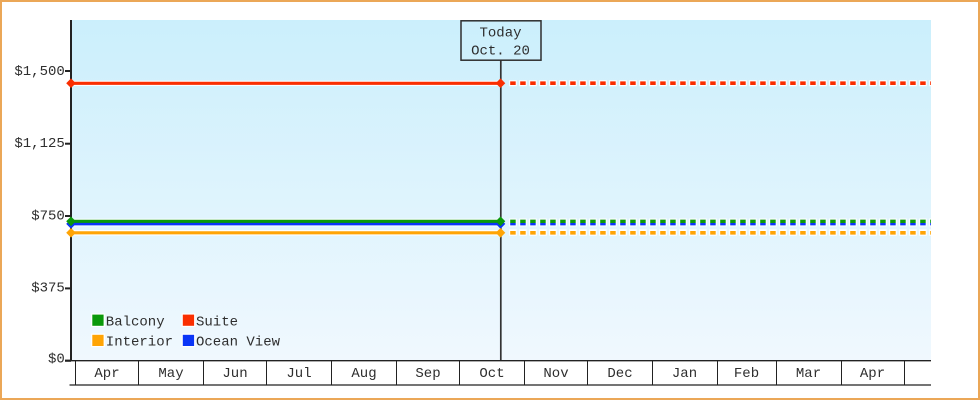 The height and width of the screenshot is (400, 980). Describe the element at coordinates (491, 374) in the screenshot. I see `svg-text: Oct` at that location.